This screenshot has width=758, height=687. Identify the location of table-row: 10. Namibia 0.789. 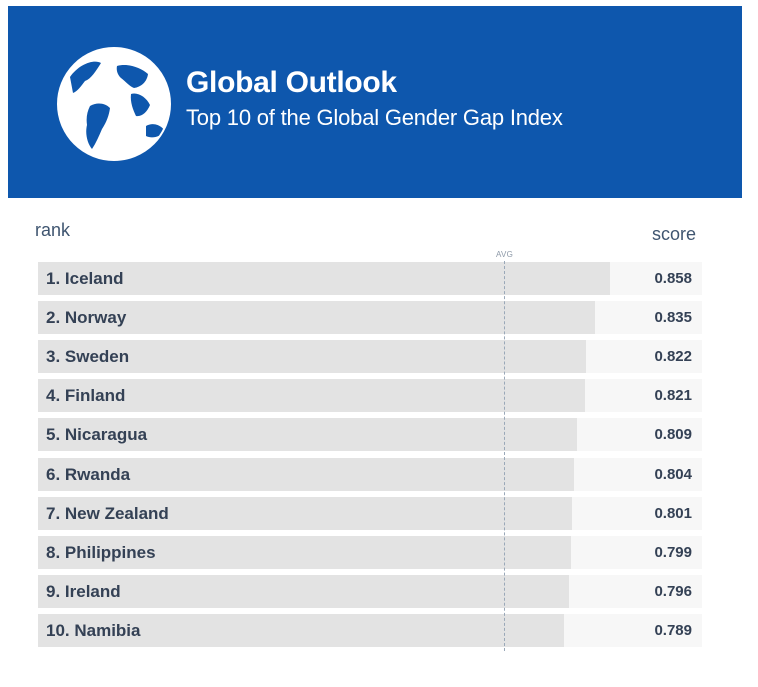
(370, 630).